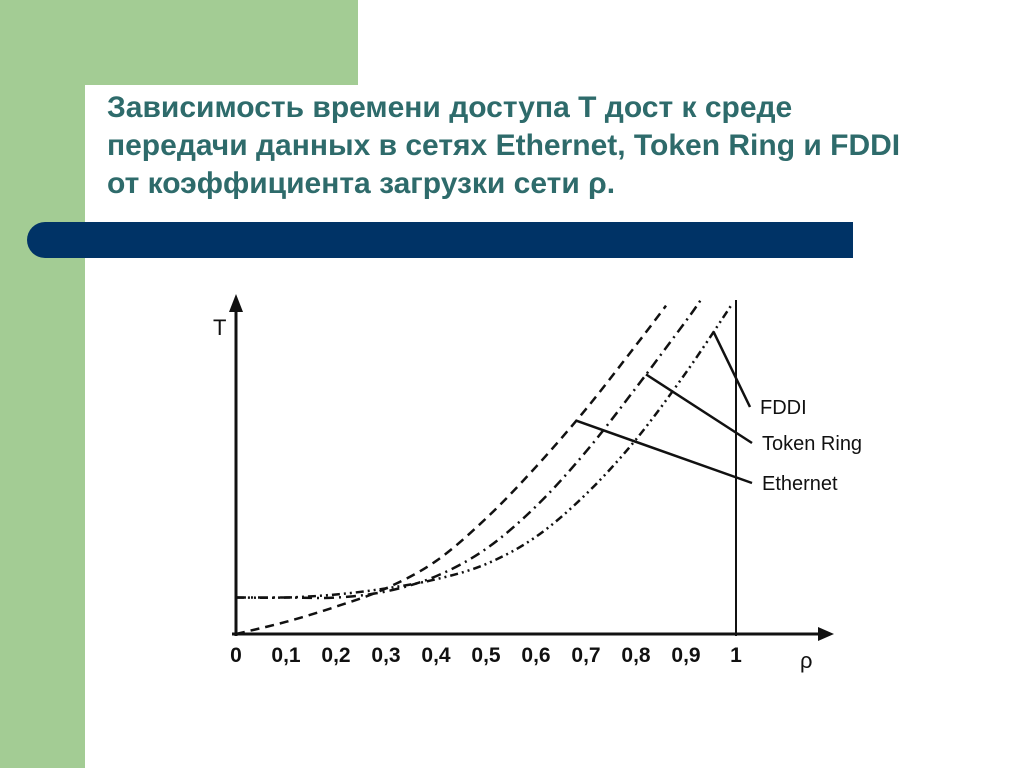  What do you see at coordinates (219, 327) in the screenshot?
I see `y-axis-label: T` at bounding box center [219, 327].